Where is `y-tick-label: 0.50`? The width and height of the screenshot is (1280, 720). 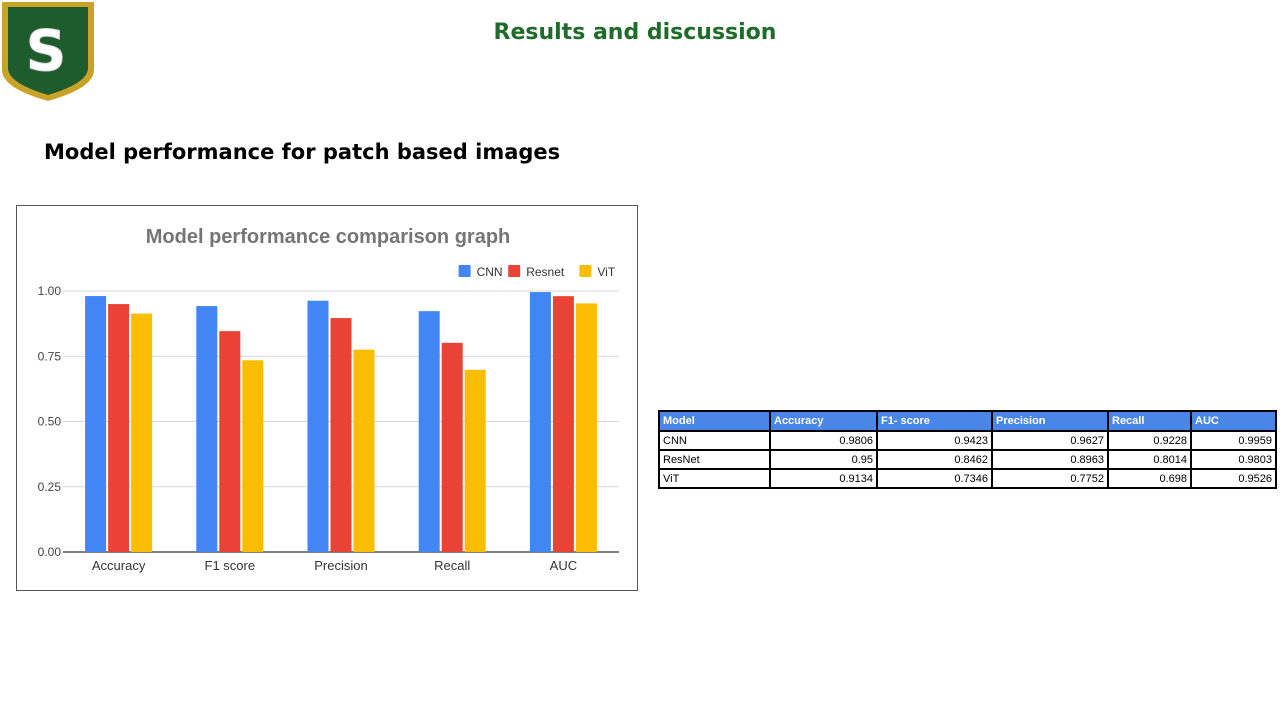 y-tick-label: 0.50 is located at coordinates (50, 422).